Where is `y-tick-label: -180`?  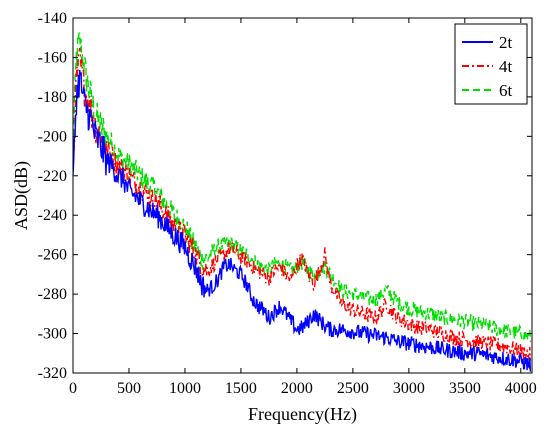 y-tick-label: -180 is located at coordinates (52, 97).